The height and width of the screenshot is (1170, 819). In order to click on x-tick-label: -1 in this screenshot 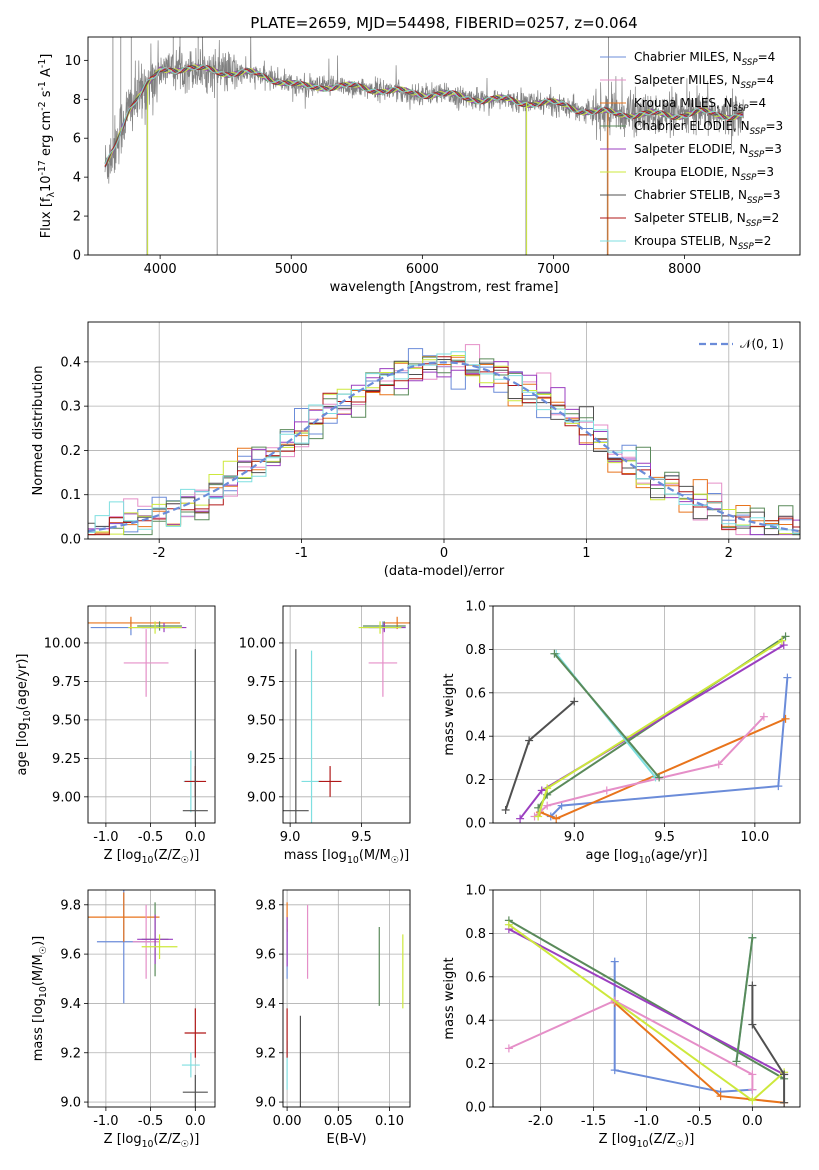, I will do `click(301, 553)`.